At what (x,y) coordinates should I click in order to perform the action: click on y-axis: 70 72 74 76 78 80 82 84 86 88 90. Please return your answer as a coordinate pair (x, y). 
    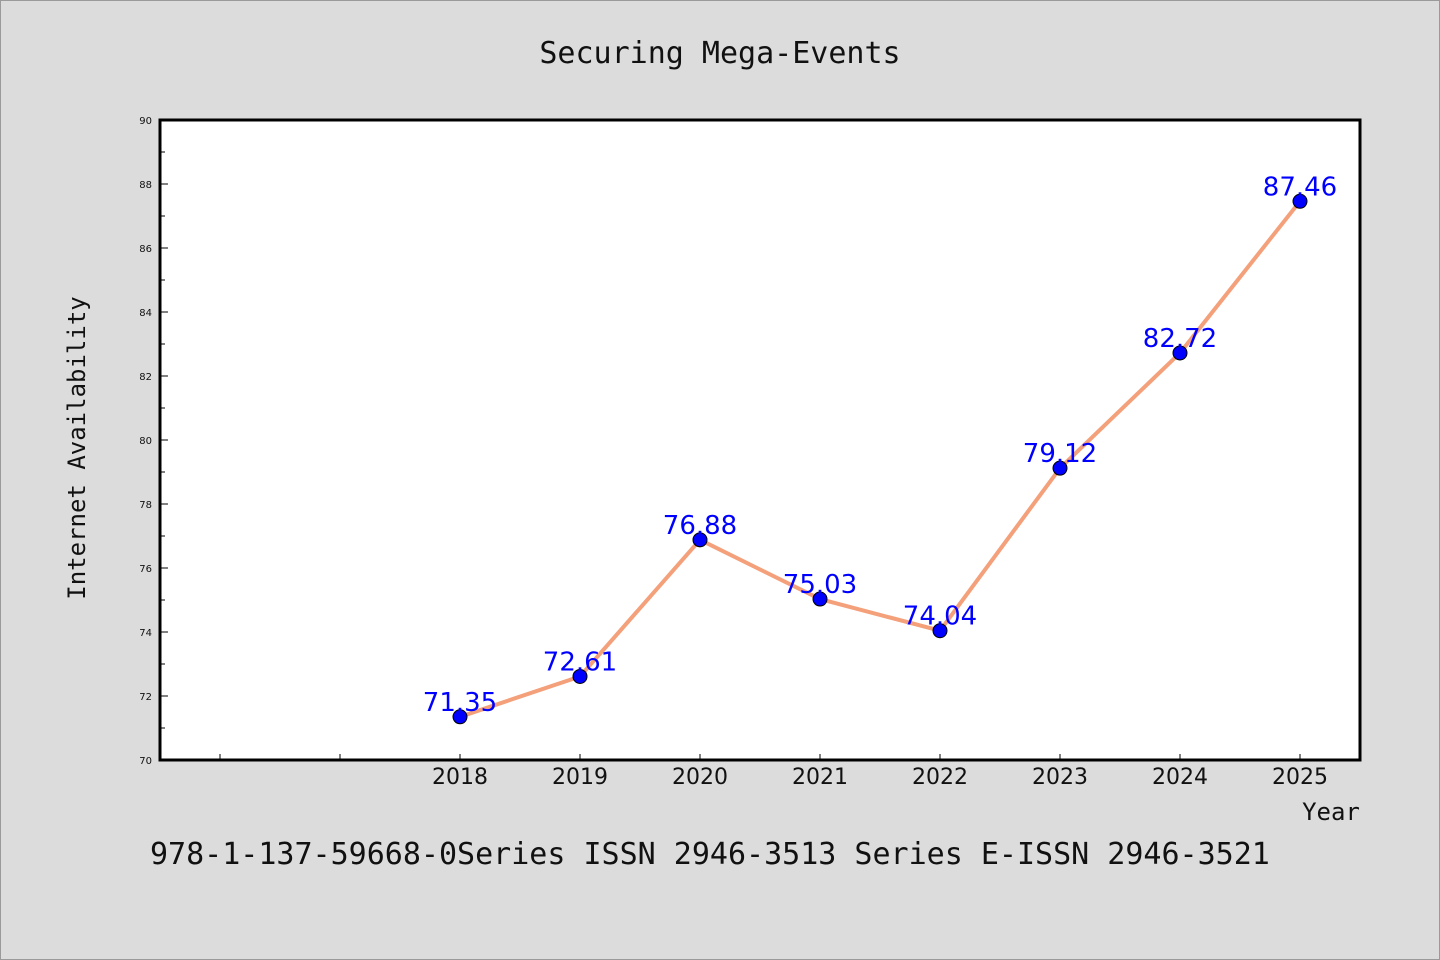
    Looking at the image, I should click on (153, 441).